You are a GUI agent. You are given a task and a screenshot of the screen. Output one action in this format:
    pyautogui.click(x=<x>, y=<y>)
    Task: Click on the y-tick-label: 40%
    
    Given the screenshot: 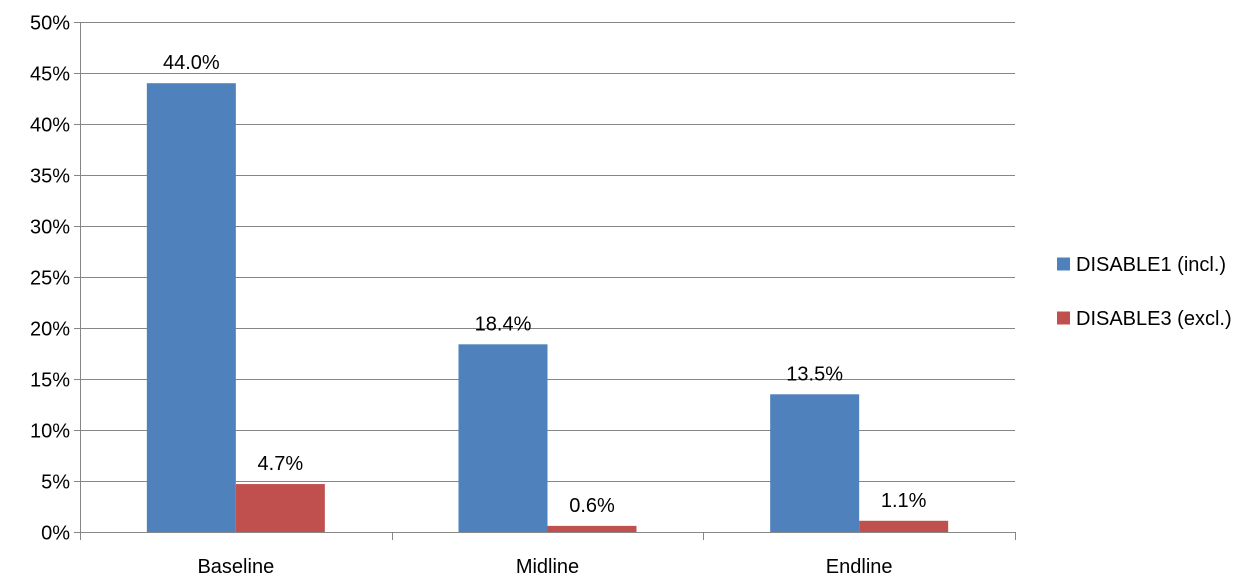 What is the action you would take?
    pyautogui.click(x=50, y=126)
    